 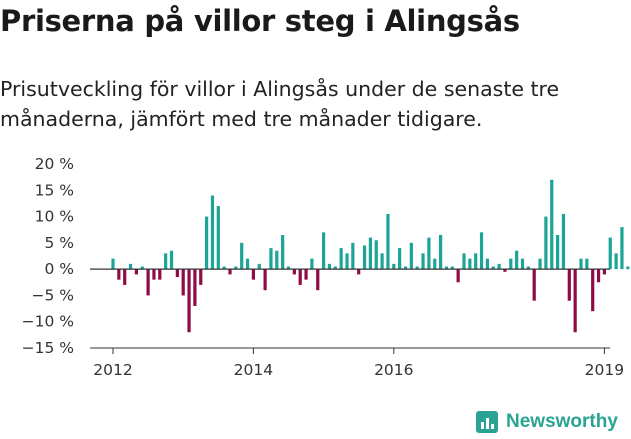 I want to click on newsworthy-logo: Newsworthy, so click(x=547, y=422).